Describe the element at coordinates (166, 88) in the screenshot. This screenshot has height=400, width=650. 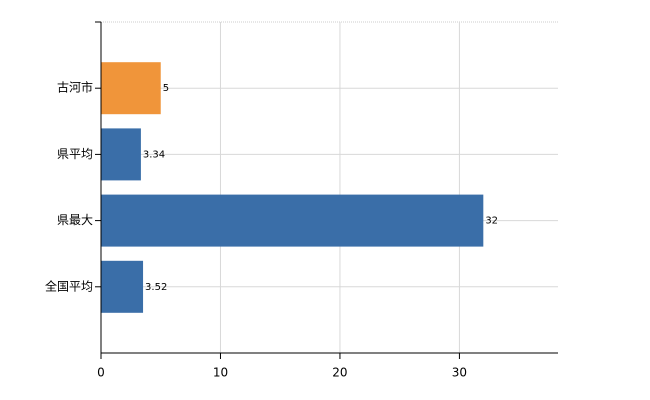
I see `value-label: 5` at that location.